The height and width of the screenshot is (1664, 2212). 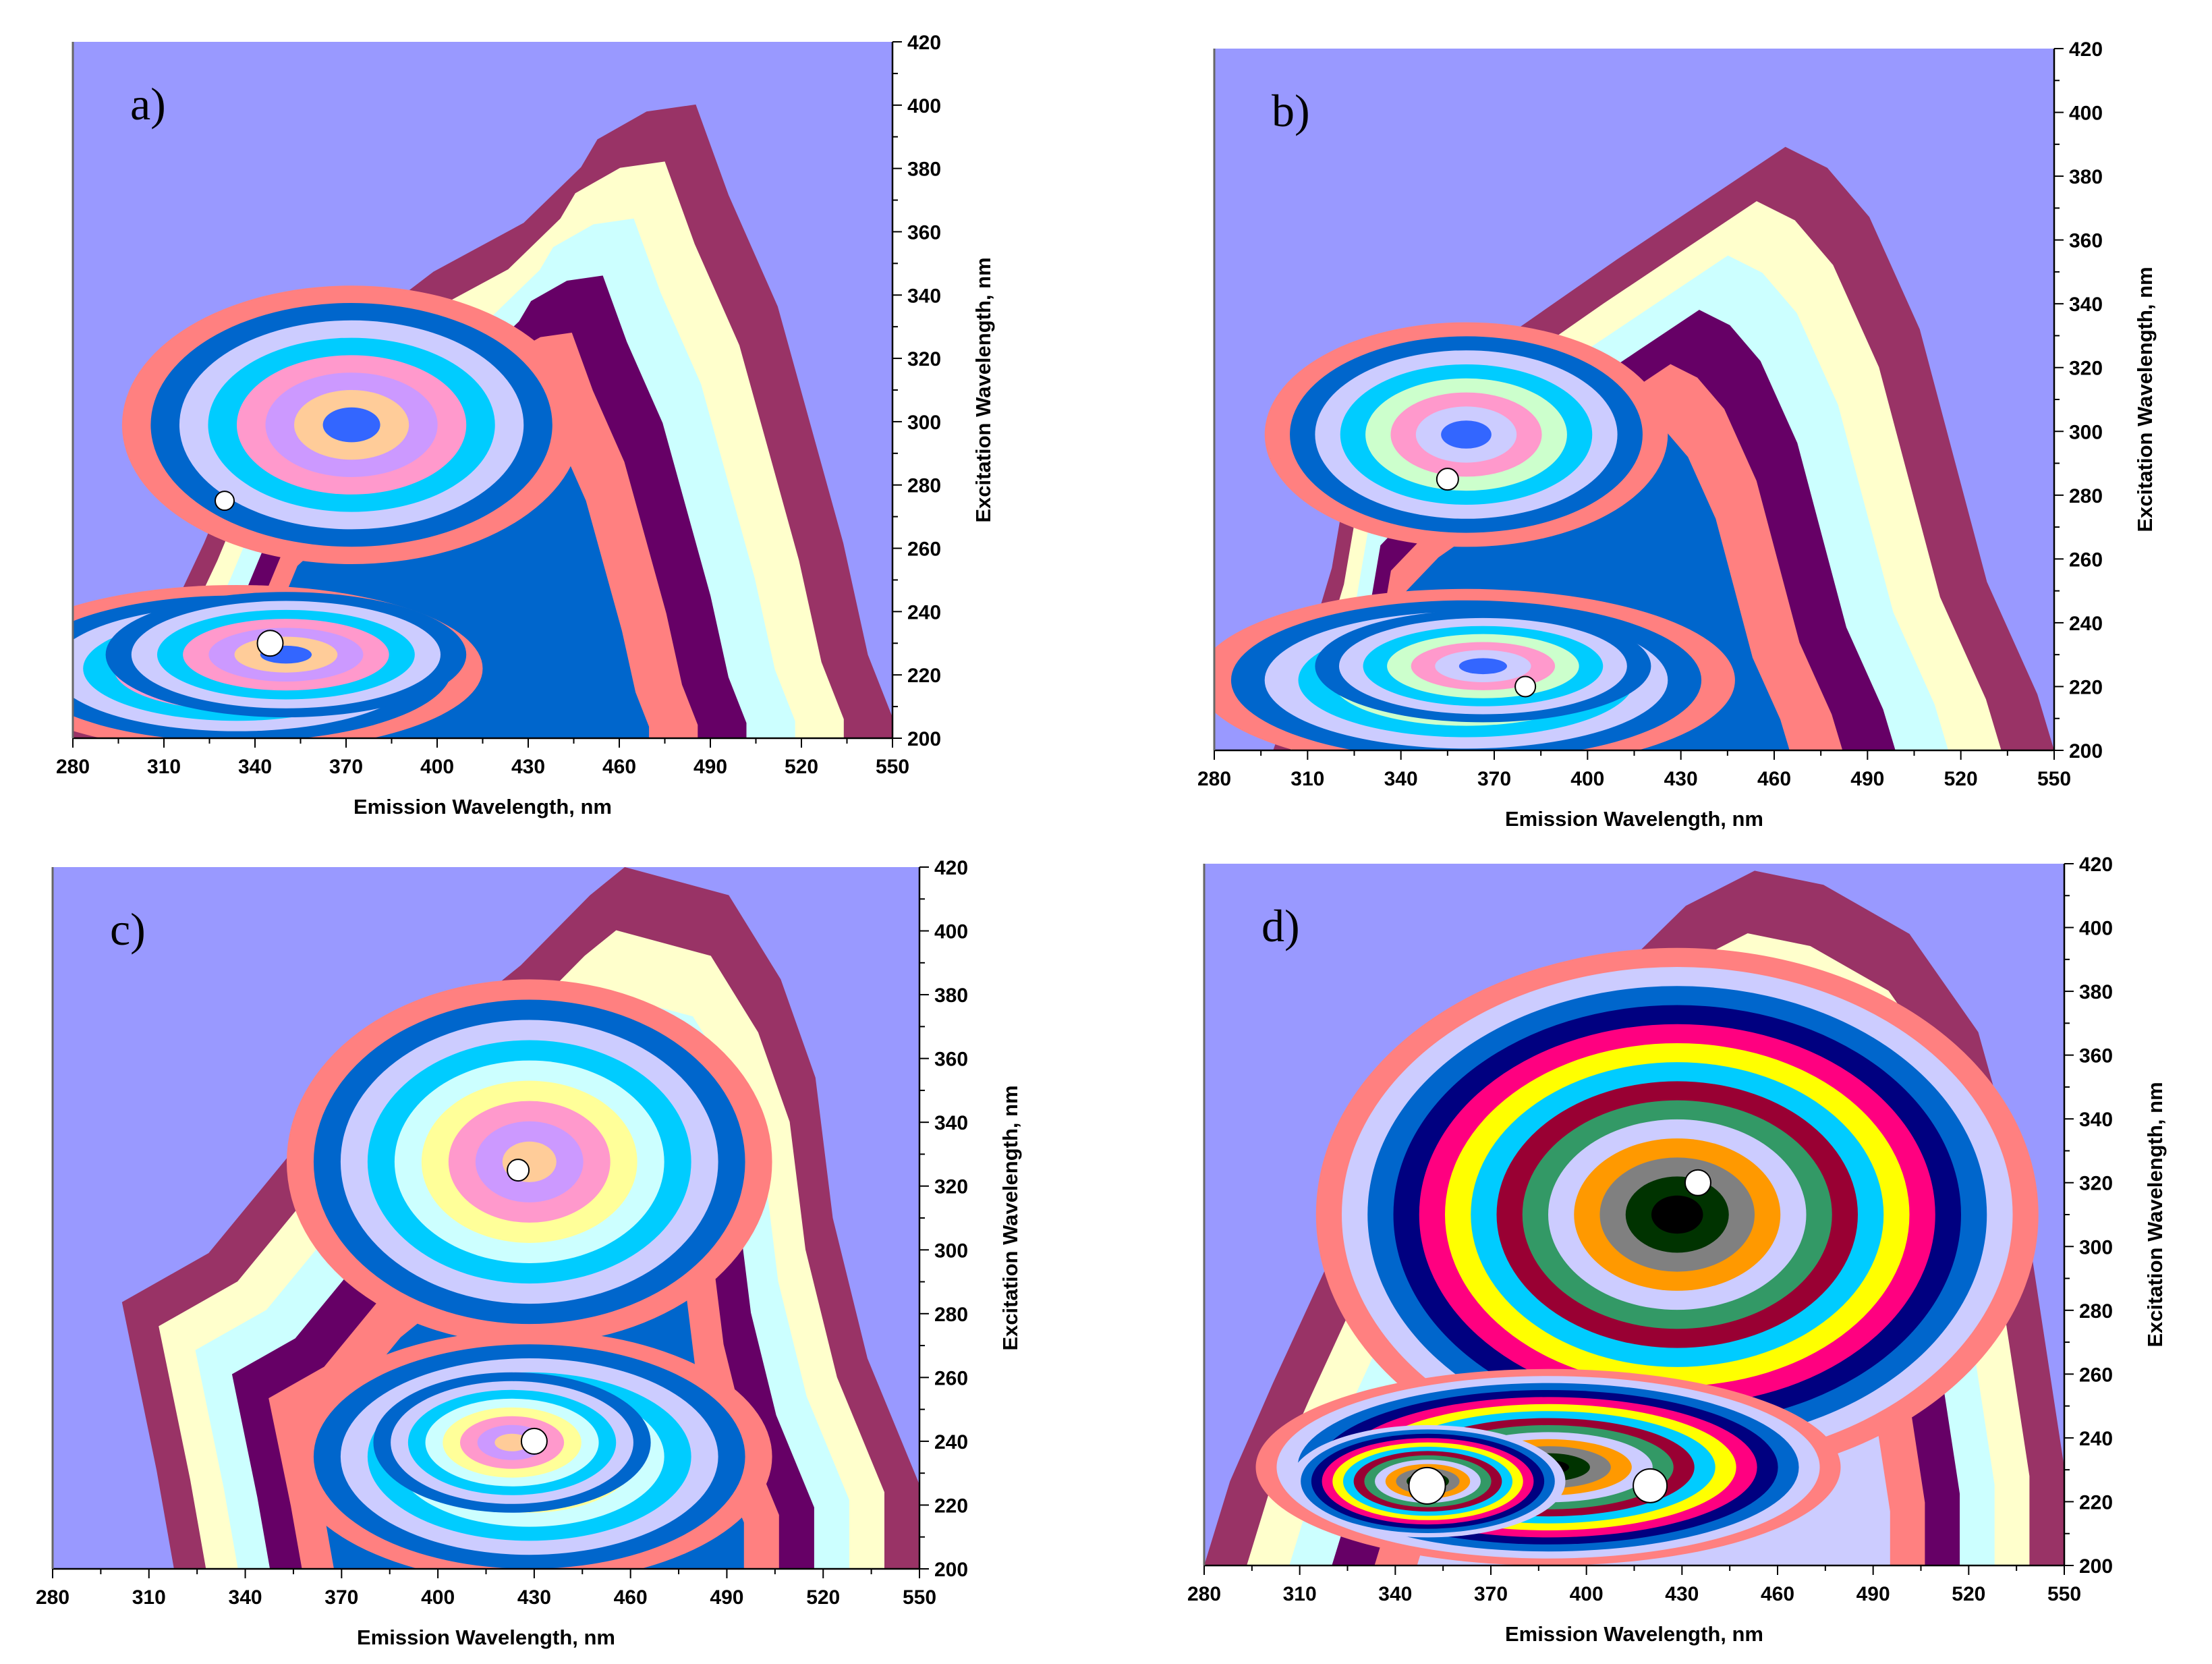 What do you see at coordinates (1280, 925) in the screenshot?
I see `panel-label: d)` at bounding box center [1280, 925].